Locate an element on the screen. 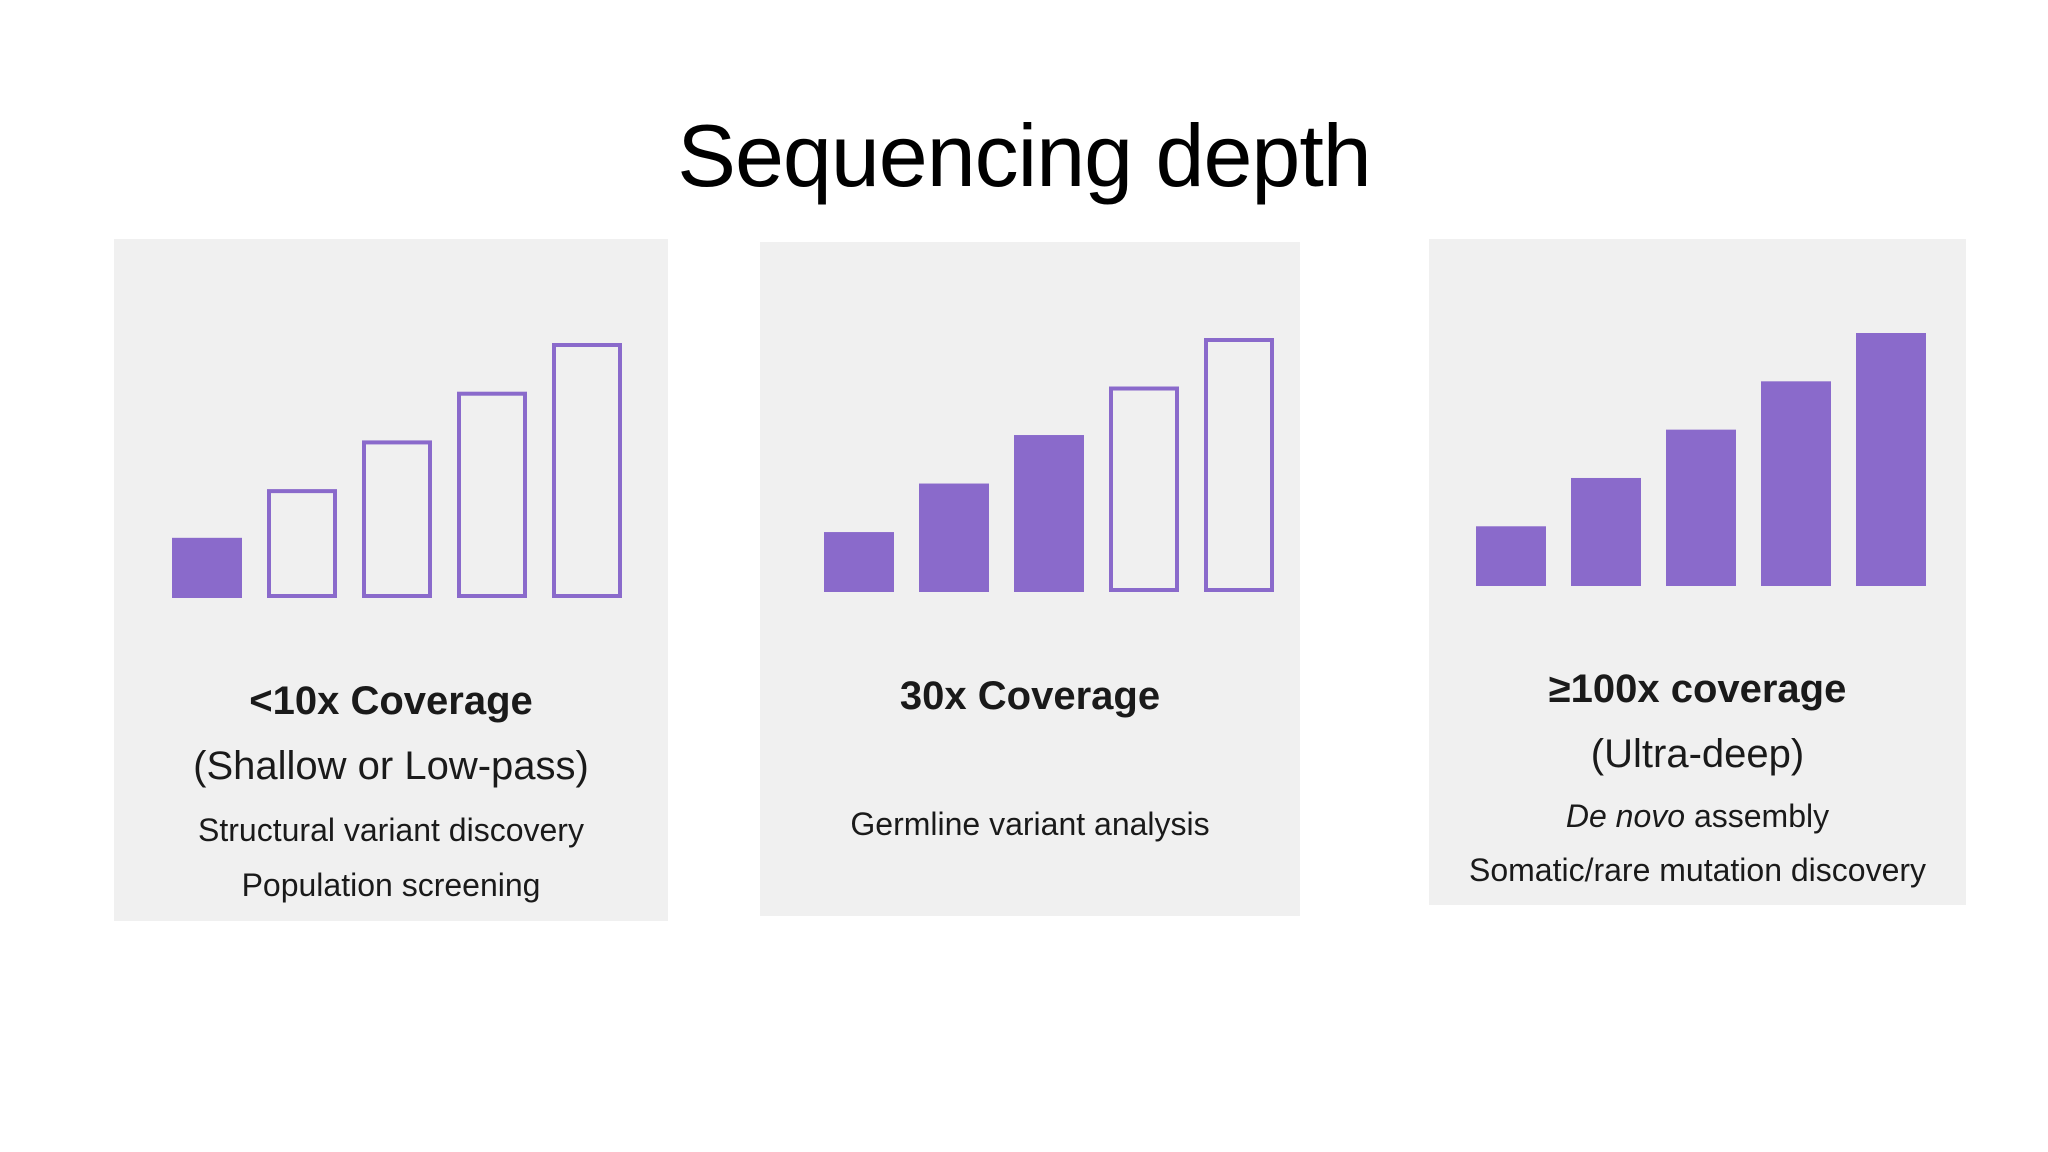 This screenshot has height=1152, width=2048. use-case-rest: assembly is located at coordinates (1757, 816).